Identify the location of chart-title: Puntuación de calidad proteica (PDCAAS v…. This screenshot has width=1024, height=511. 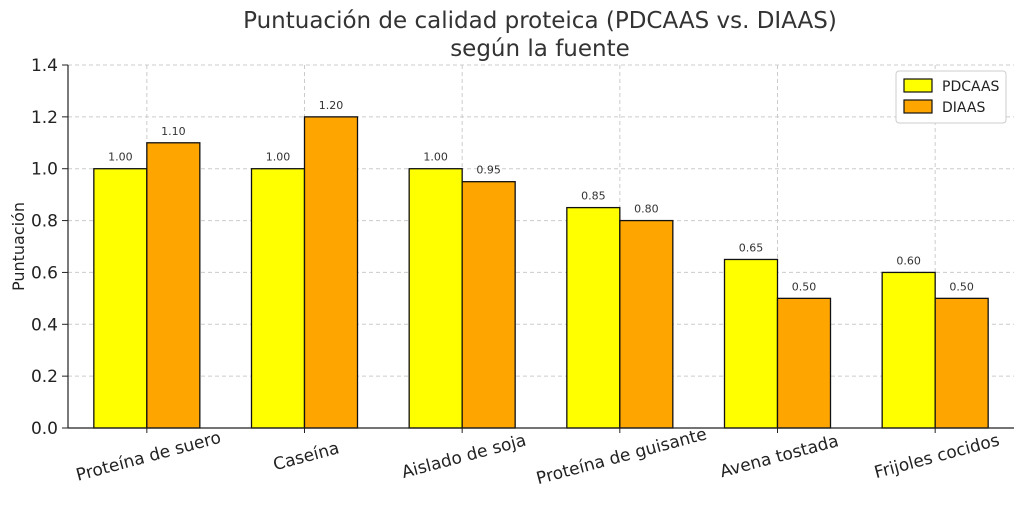
(540, 35).